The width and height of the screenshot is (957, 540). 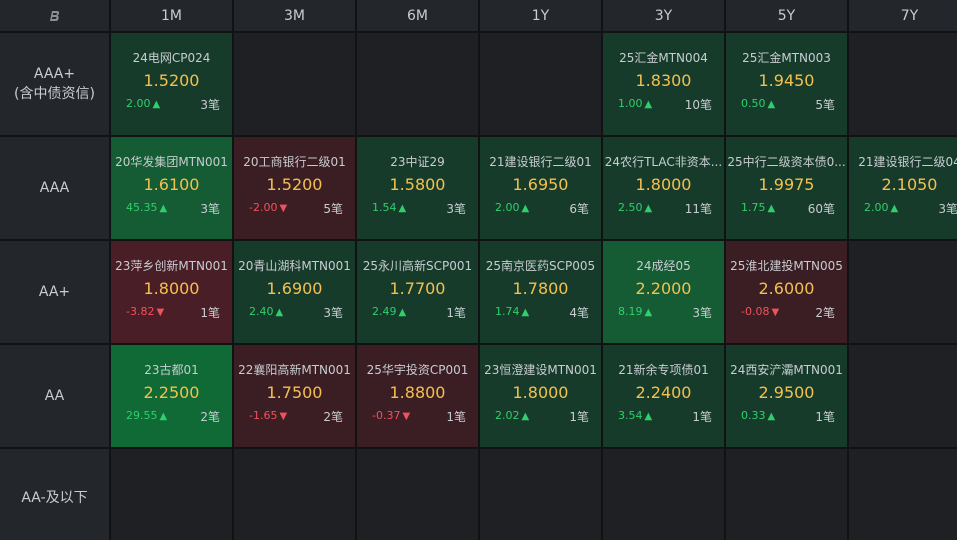 I want to click on bond-cell: 23古都01 2.2500 29.55 ▲ 2笔, so click(x=171, y=396).